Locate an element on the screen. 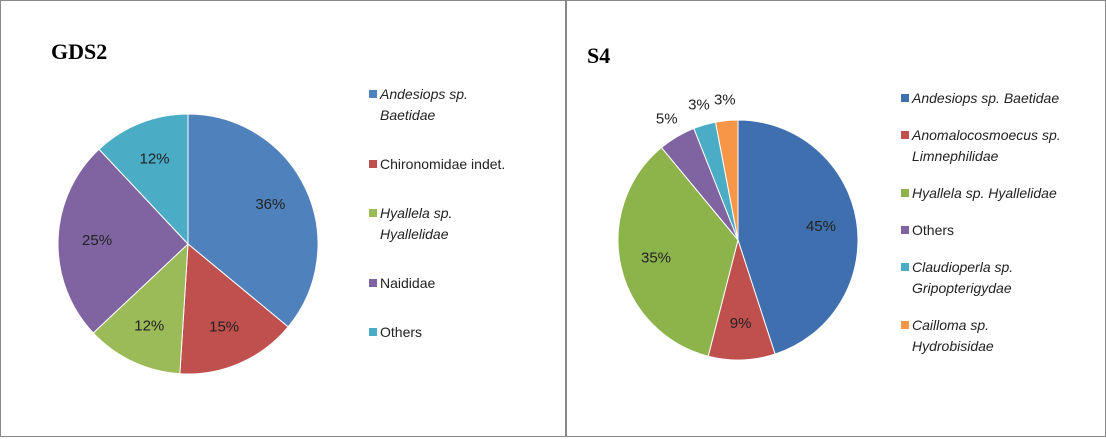 This screenshot has width=1106, height=439. legend-label: Claudioperla sp. Gripopterigydae is located at coordinates (963, 277).